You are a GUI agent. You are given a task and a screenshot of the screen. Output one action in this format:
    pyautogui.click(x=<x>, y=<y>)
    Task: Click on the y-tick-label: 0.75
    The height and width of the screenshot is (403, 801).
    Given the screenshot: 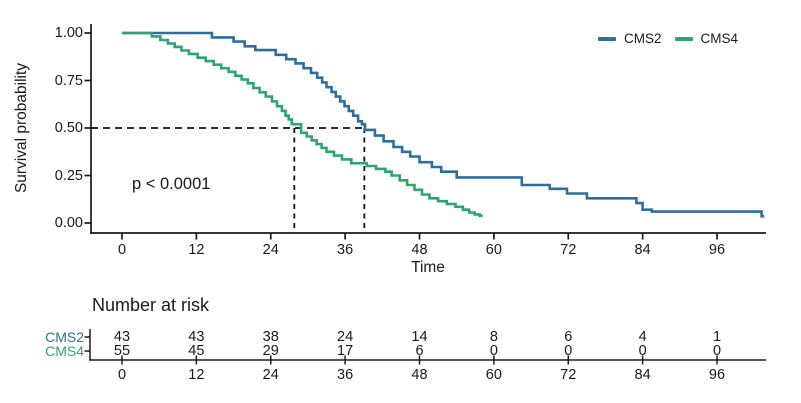 What is the action you would take?
    pyautogui.click(x=68, y=80)
    